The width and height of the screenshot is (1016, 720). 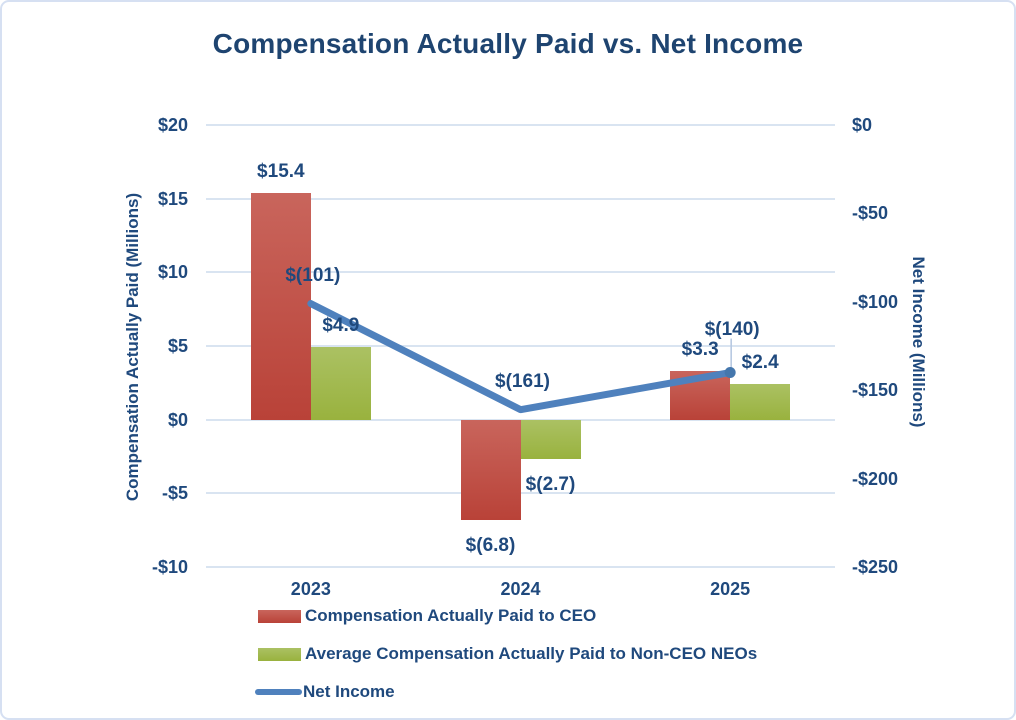 I want to click on right-axis-tick-label: -$250, so click(x=875, y=567).